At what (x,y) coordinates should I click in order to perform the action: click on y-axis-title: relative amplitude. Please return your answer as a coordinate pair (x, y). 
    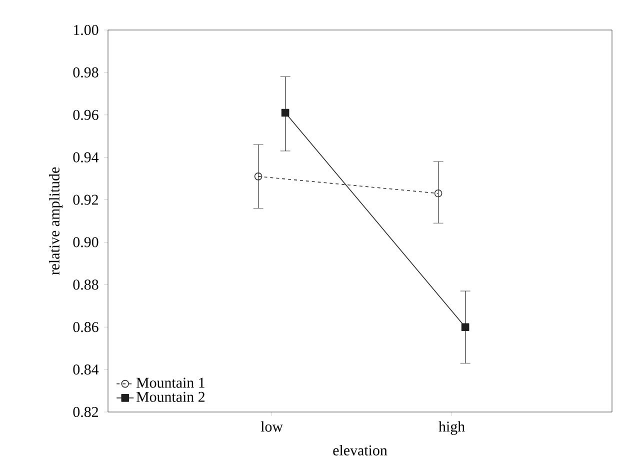
    Looking at the image, I should click on (55, 221).